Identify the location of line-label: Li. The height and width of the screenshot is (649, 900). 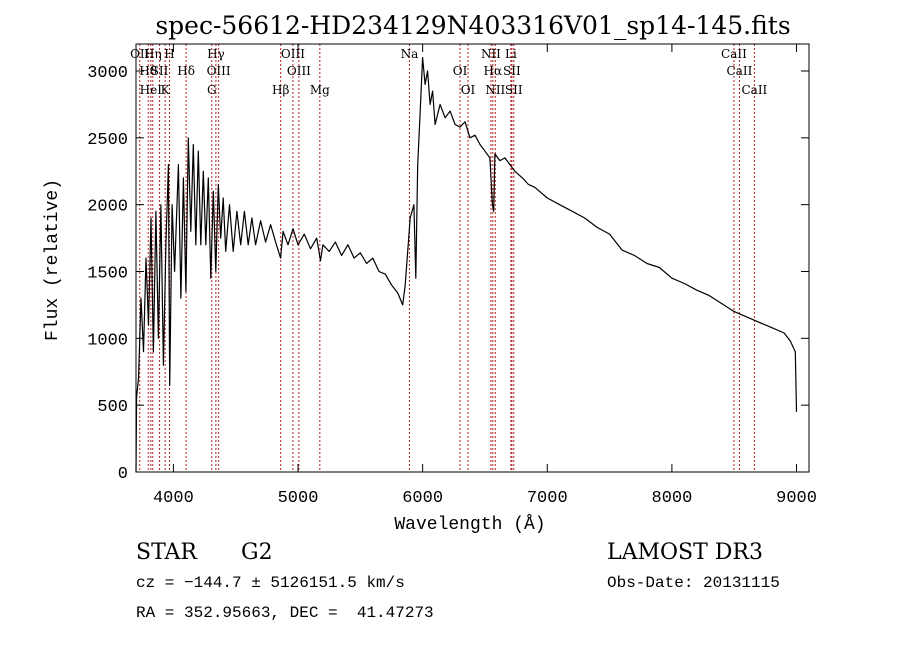
(511, 54).